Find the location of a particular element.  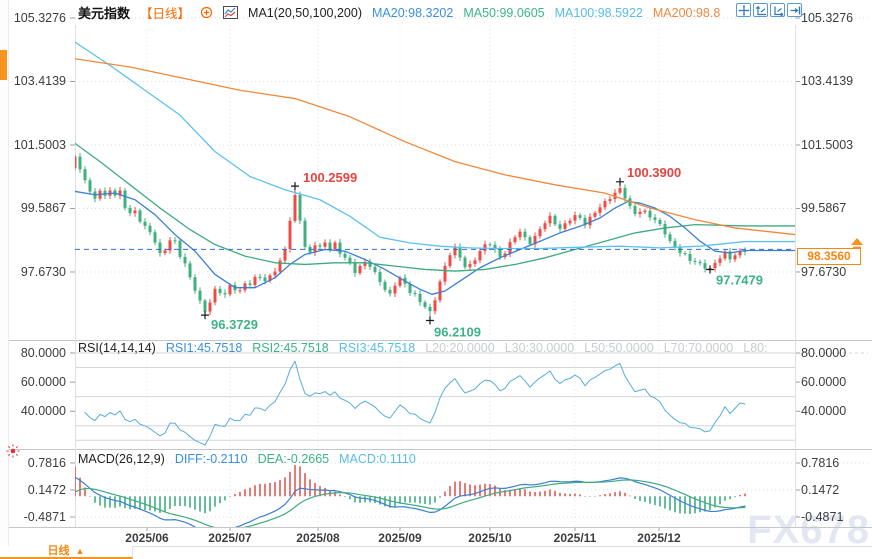

crosshair-button is located at coordinates (743, 10).